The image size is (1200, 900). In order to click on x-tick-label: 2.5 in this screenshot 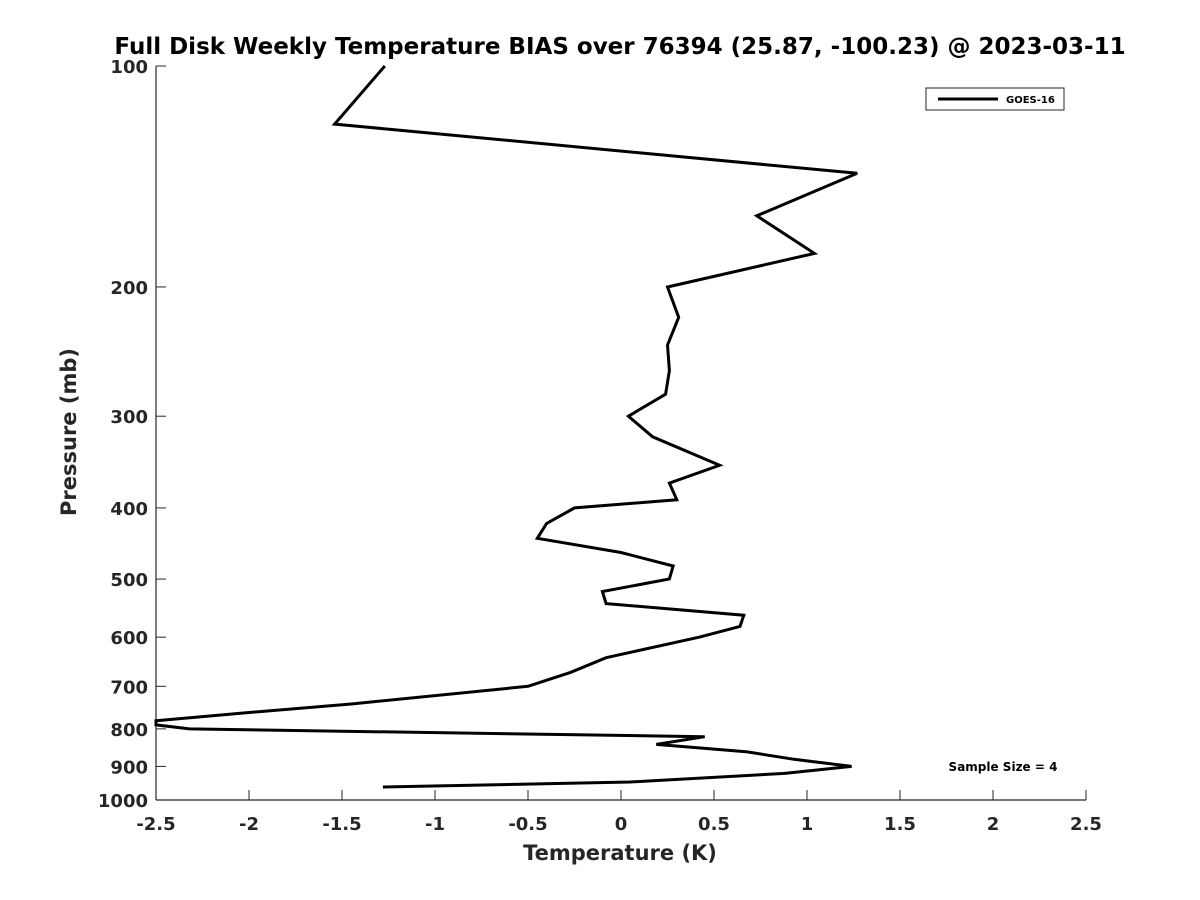, I will do `click(1086, 824)`.